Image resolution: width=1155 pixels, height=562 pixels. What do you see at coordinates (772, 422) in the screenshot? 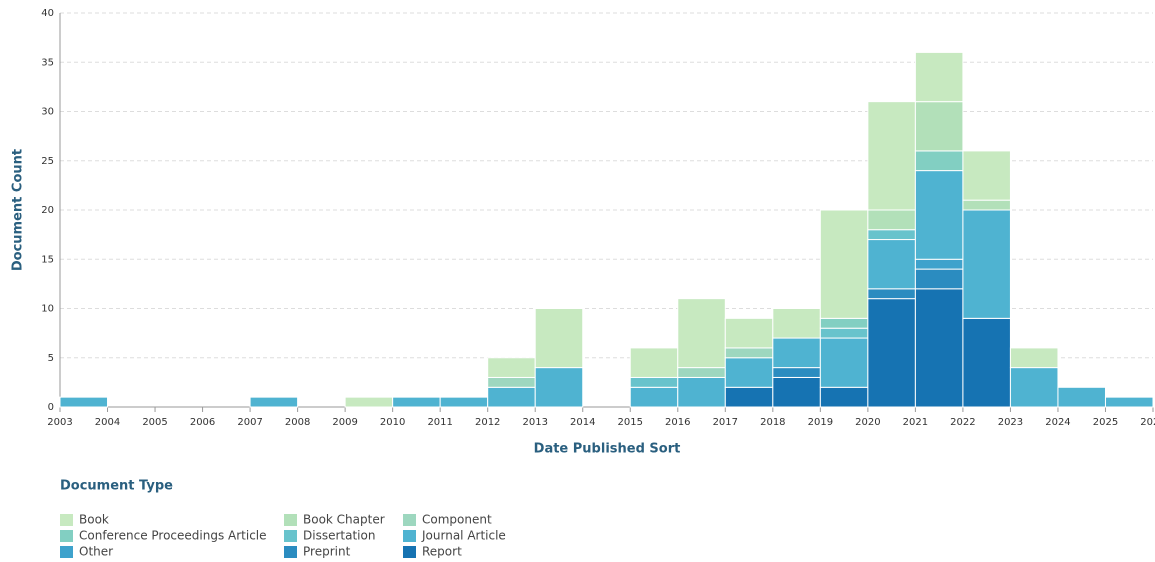
I see `x-tick-label: 2018` at bounding box center [772, 422].